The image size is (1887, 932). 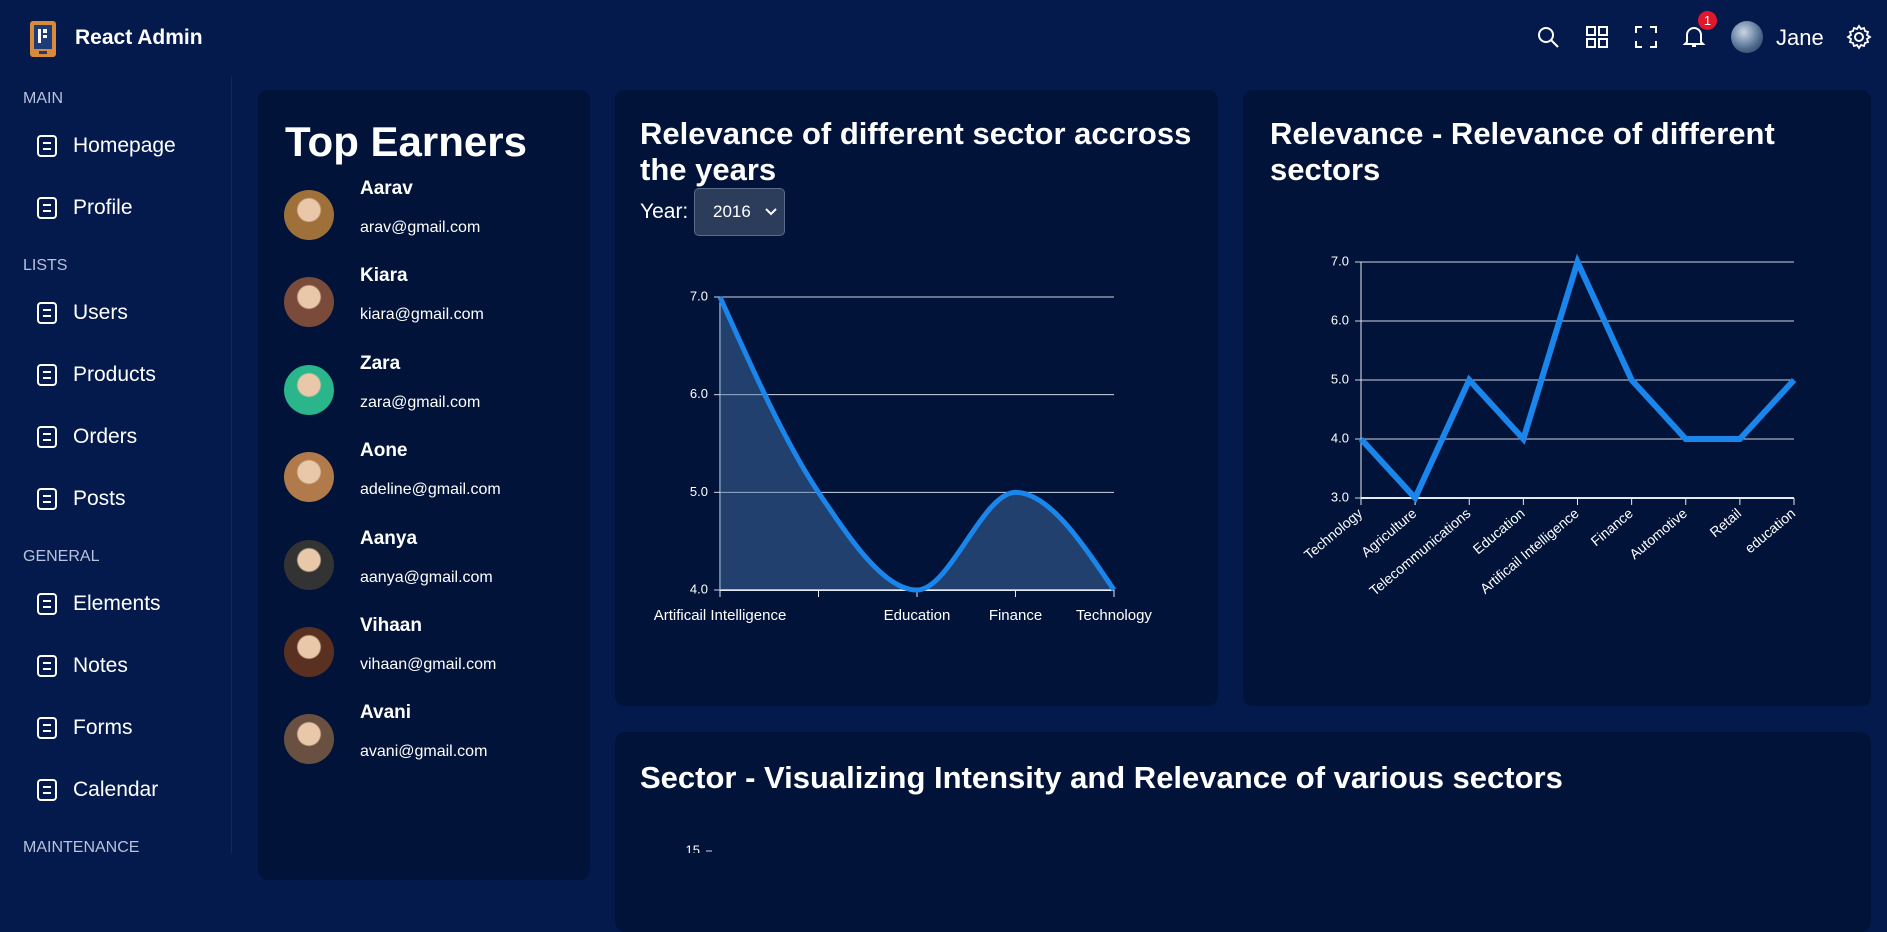 What do you see at coordinates (943, 38) in the screenshot?
I see `top-bar: React Admin 1 Jane` at bounding box center [943, 38].